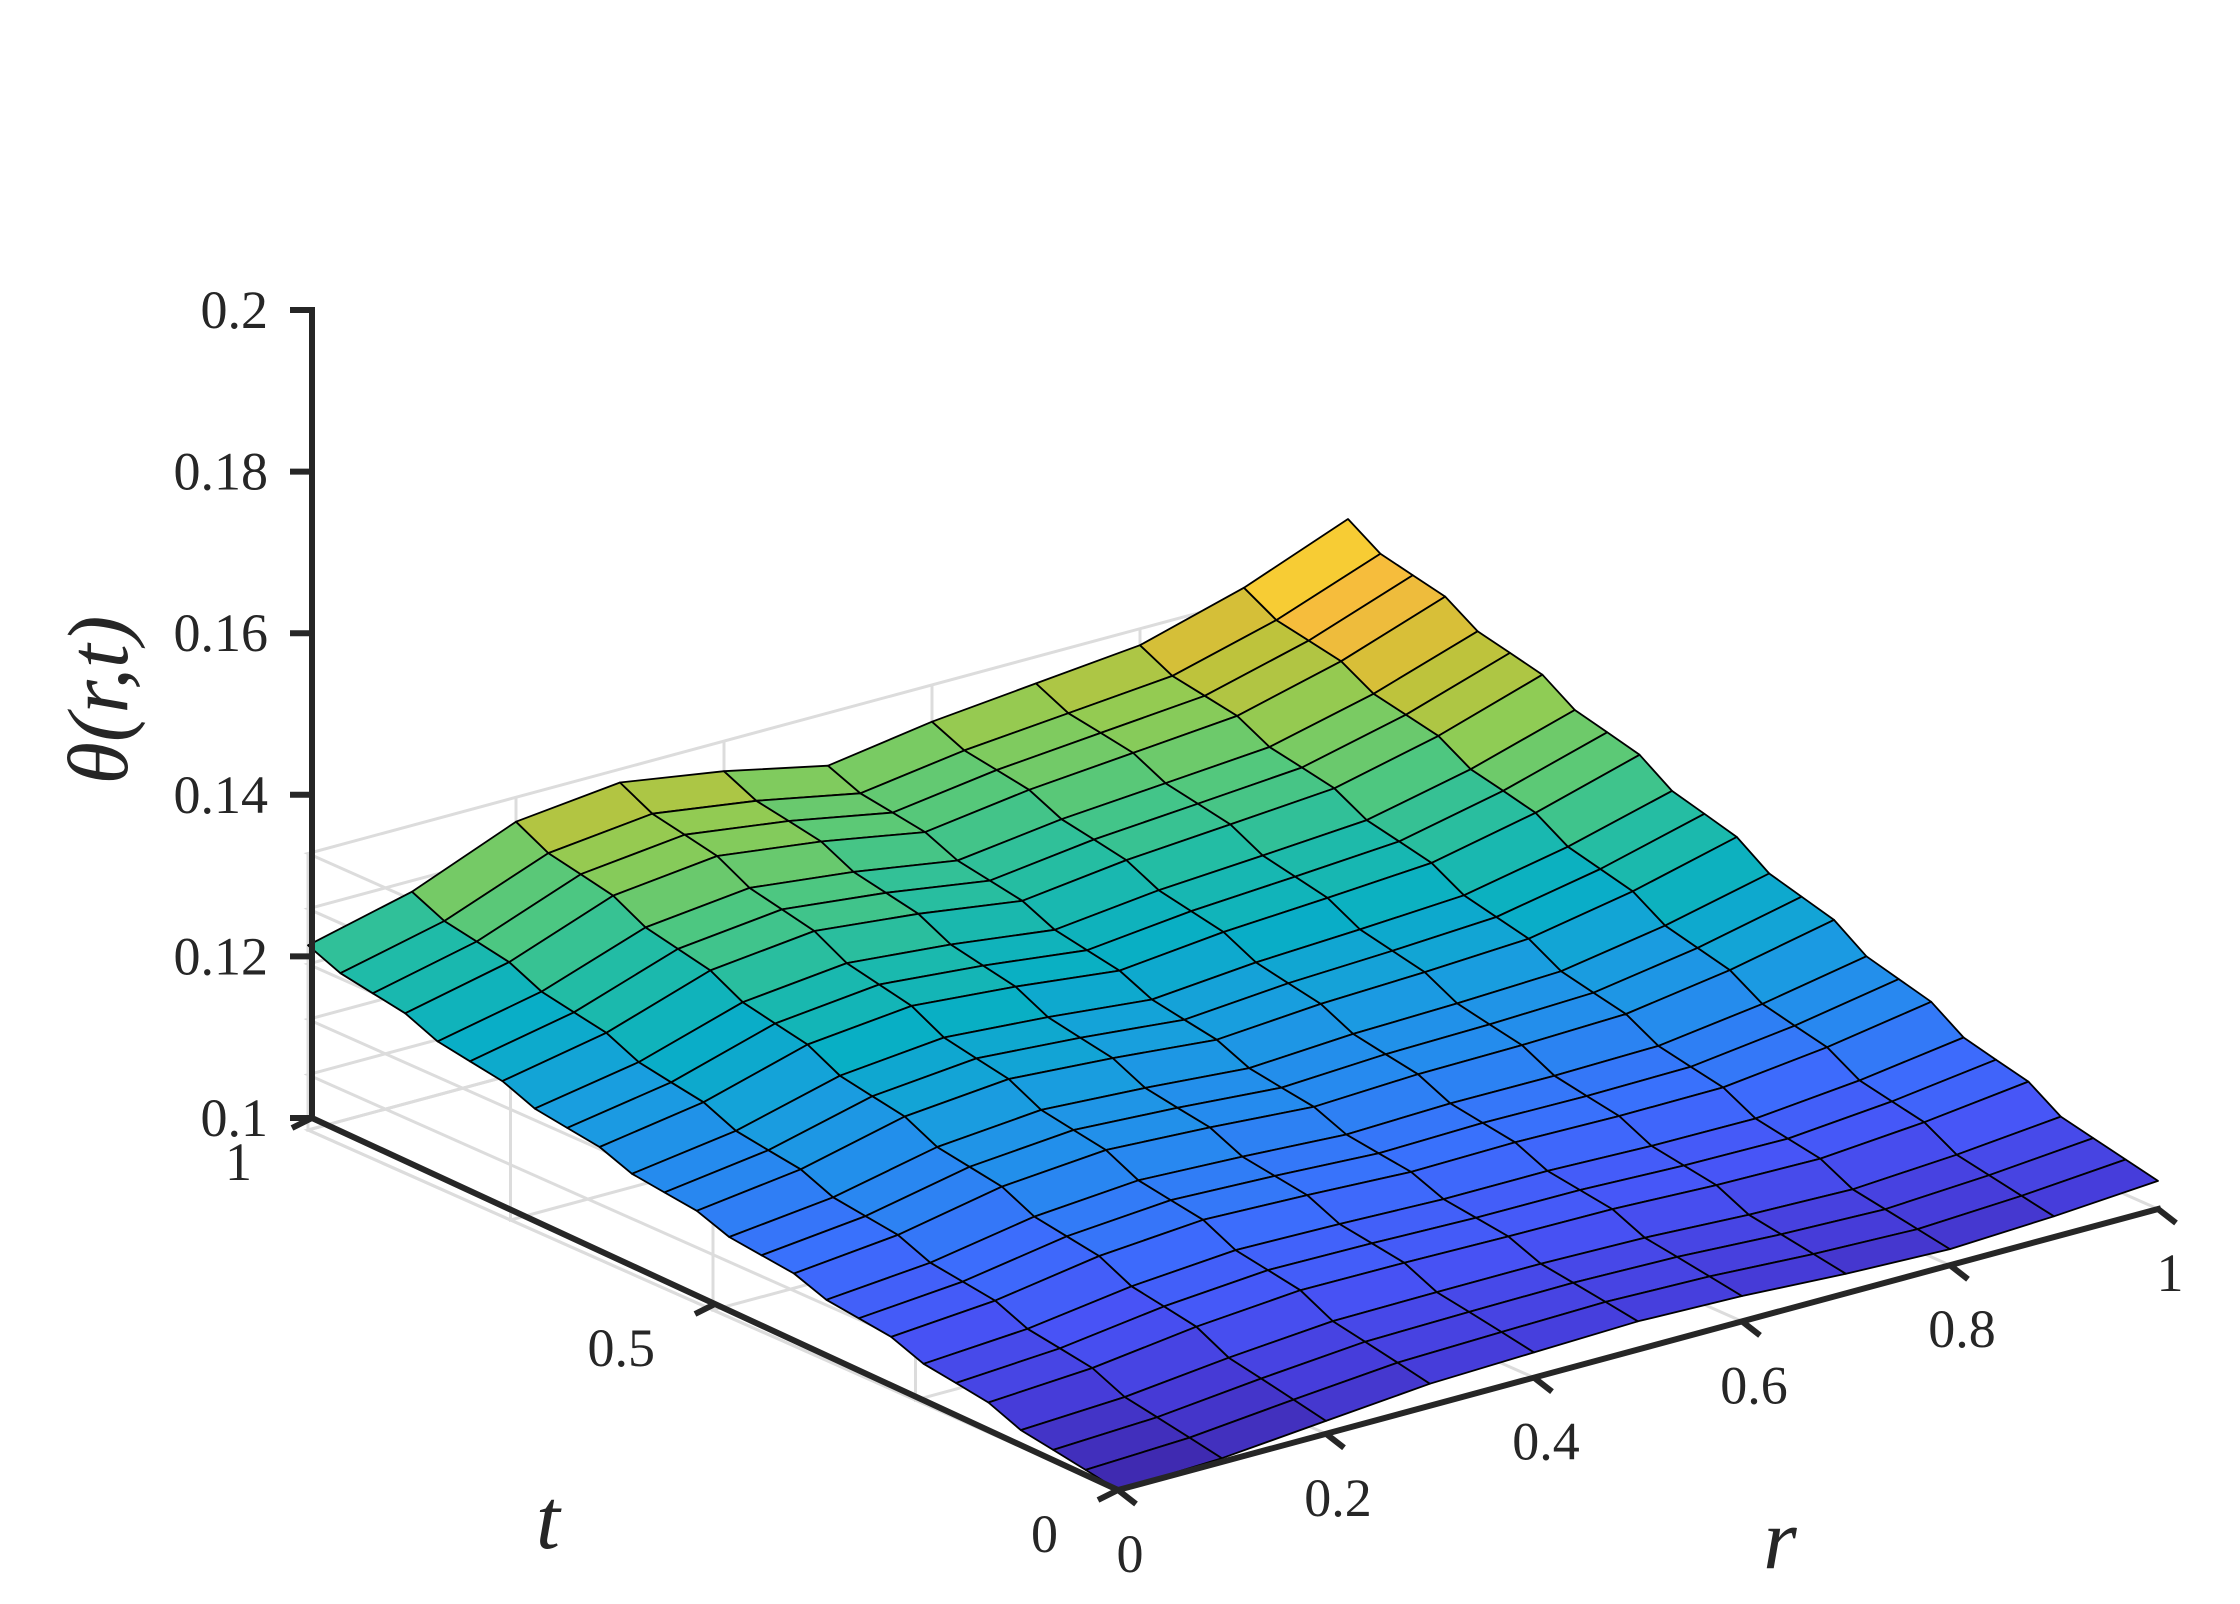  I want to click on t-tick-label: 0, so click(1044, 1534).